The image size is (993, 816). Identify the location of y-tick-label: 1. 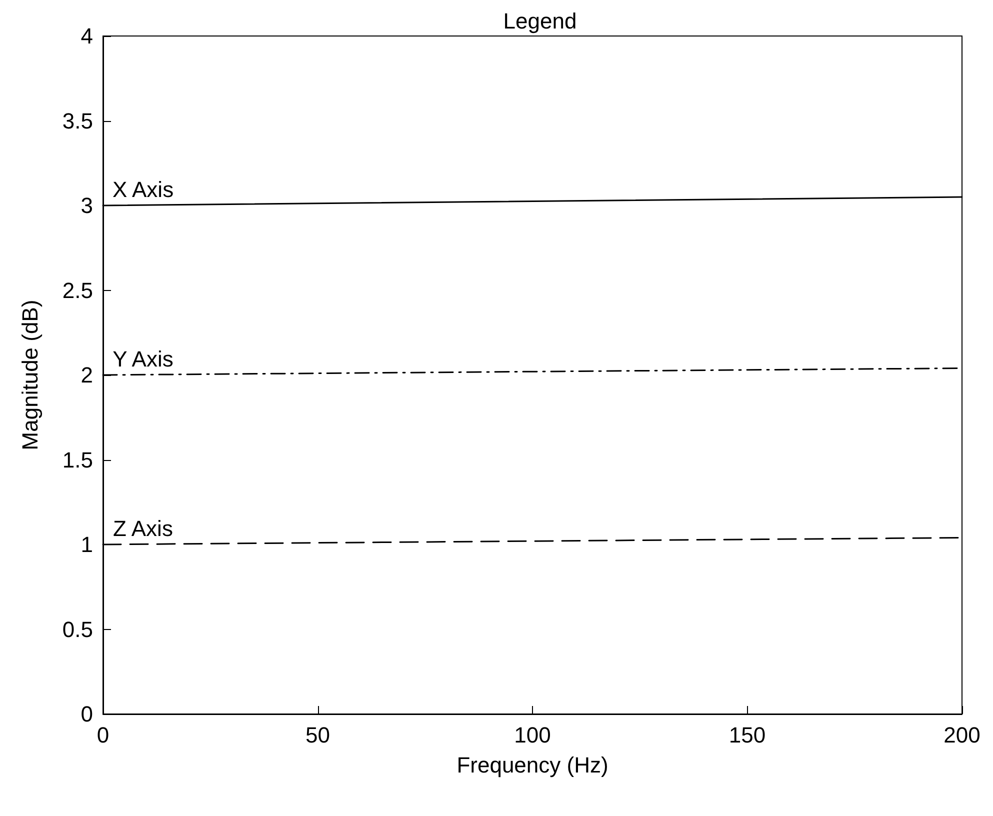
(86, 544).